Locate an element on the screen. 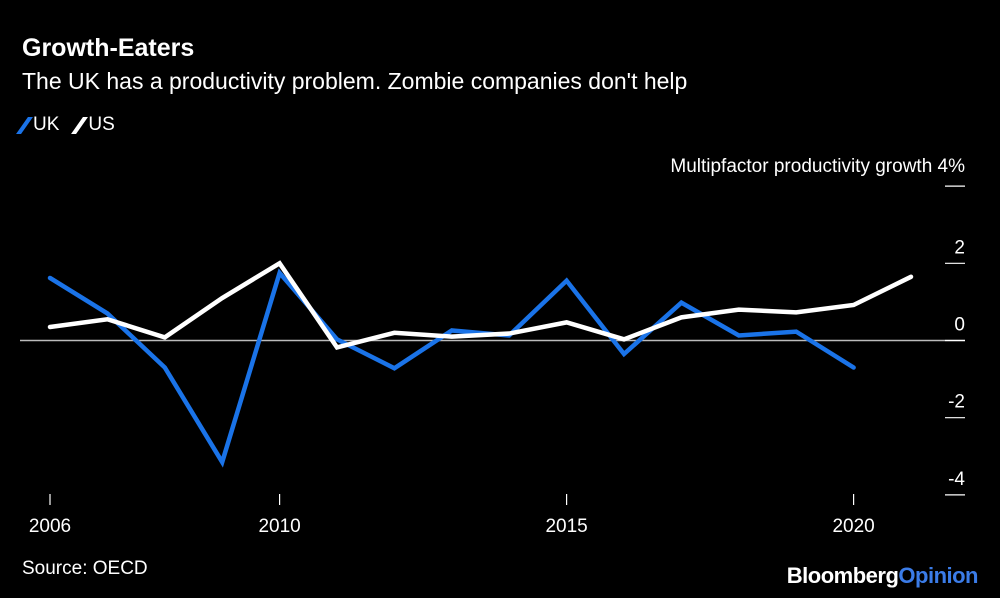 The width and height of the screenshot is (1000, 598). legend-item-uk: UK is located at coordinates (38, 125).